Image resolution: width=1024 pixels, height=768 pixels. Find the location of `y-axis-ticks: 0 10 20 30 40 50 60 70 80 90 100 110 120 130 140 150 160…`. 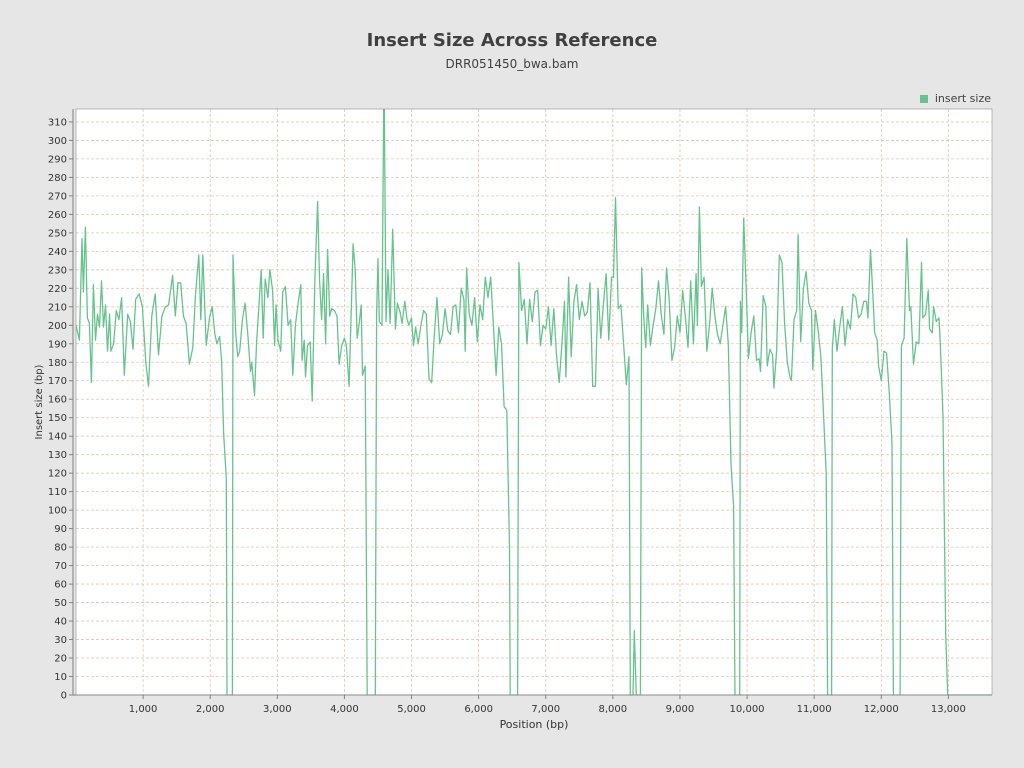

y-axis-ticks: 0 10 20 30 40 50 60 70 80 90 100 110 120 130 140 150 160… is located at coordinates (60, 409).